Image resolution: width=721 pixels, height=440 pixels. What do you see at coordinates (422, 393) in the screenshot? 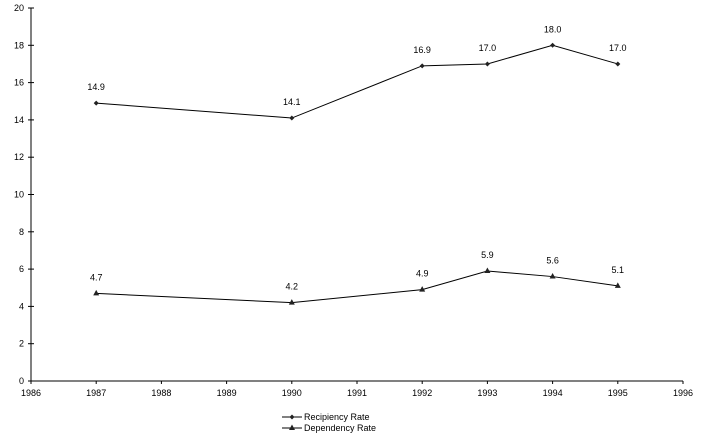
I see `x-tick-label: 1992` at bounding box center [422, 393].